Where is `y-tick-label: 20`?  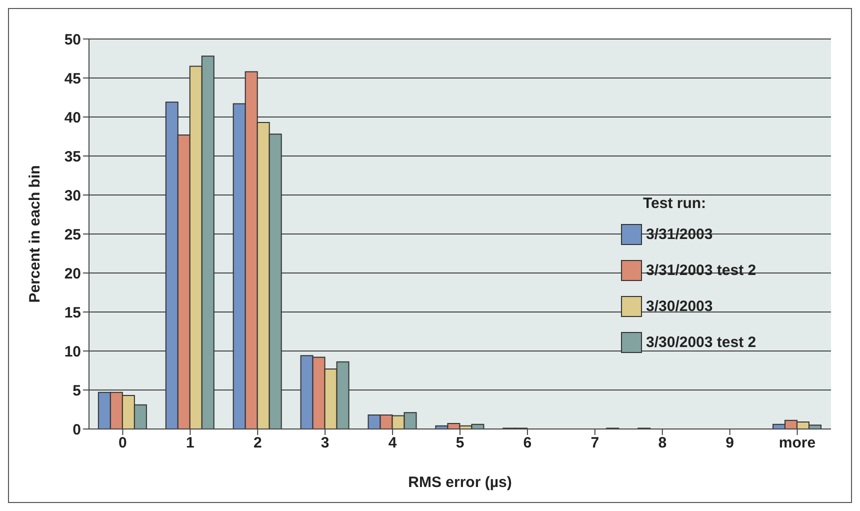
y-tick-label: 20 is located at coordinates (72, 273).